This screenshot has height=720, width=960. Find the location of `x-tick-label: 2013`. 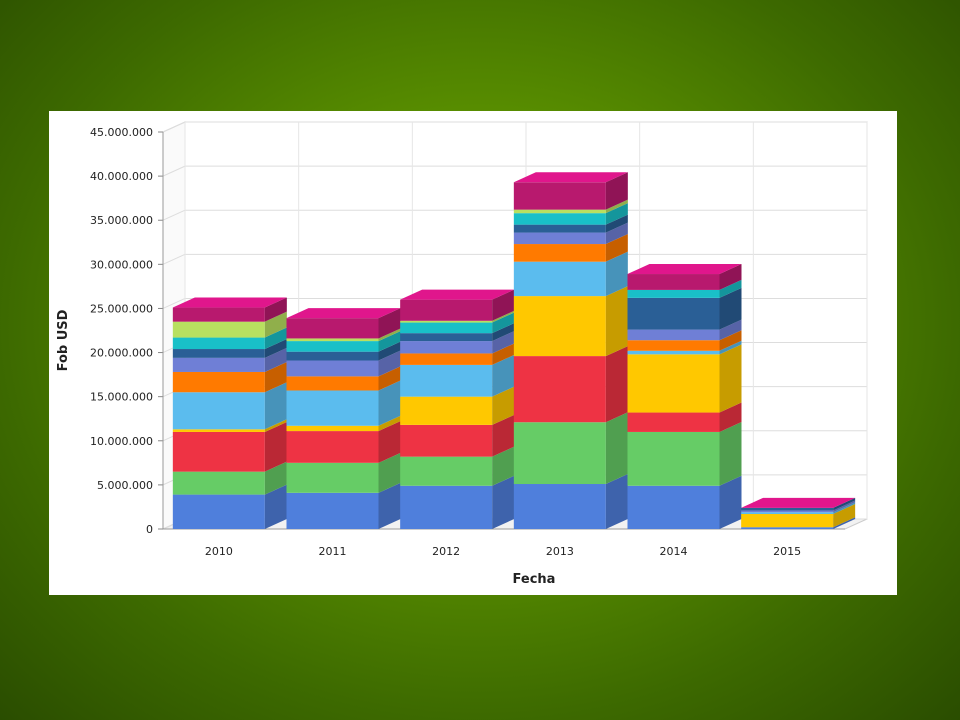

x-tick-label: 2013 is located at coordinates (560, 551).